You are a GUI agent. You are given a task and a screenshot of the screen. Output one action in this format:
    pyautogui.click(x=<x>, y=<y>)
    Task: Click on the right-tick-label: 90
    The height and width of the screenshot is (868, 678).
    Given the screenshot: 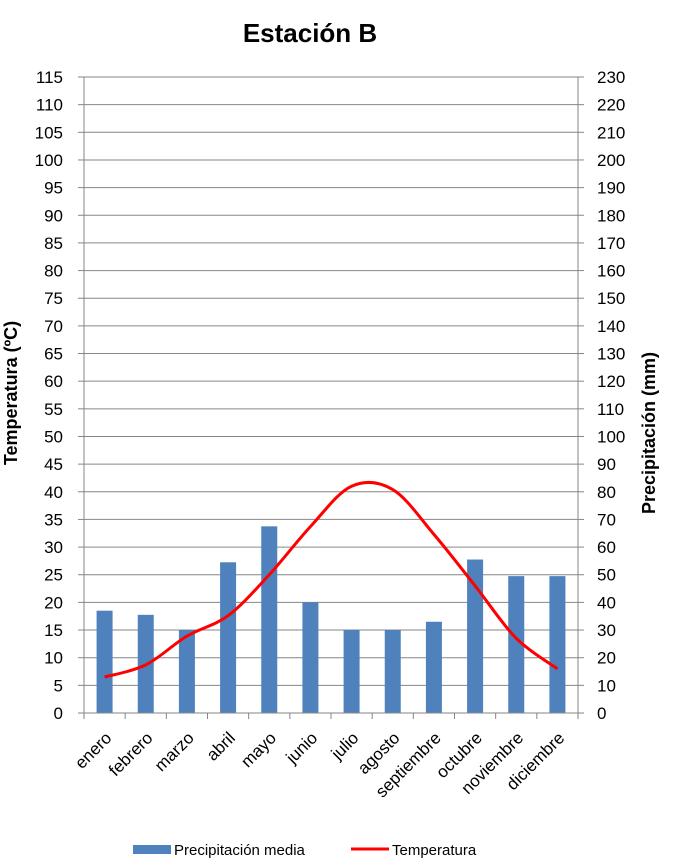 What is the action you would take?
    pyautogui.click(x=606, y=464)
    